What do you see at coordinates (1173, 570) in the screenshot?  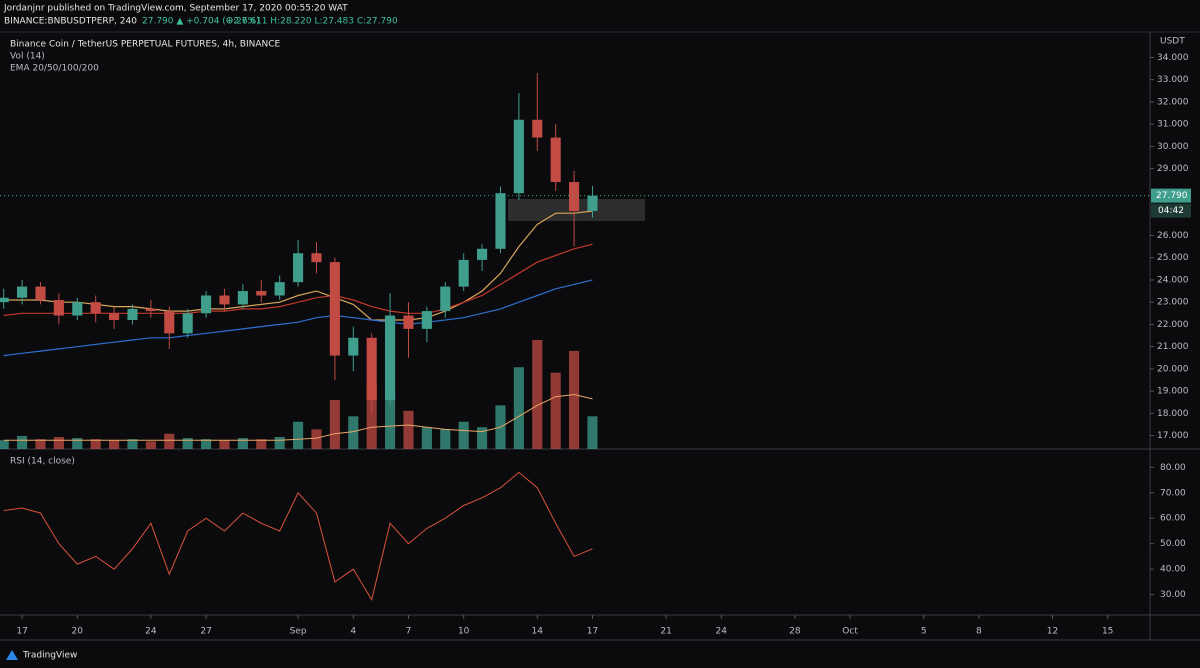 I see `rsi-tick-label: 40.00` at bounding box center [1173, 570].